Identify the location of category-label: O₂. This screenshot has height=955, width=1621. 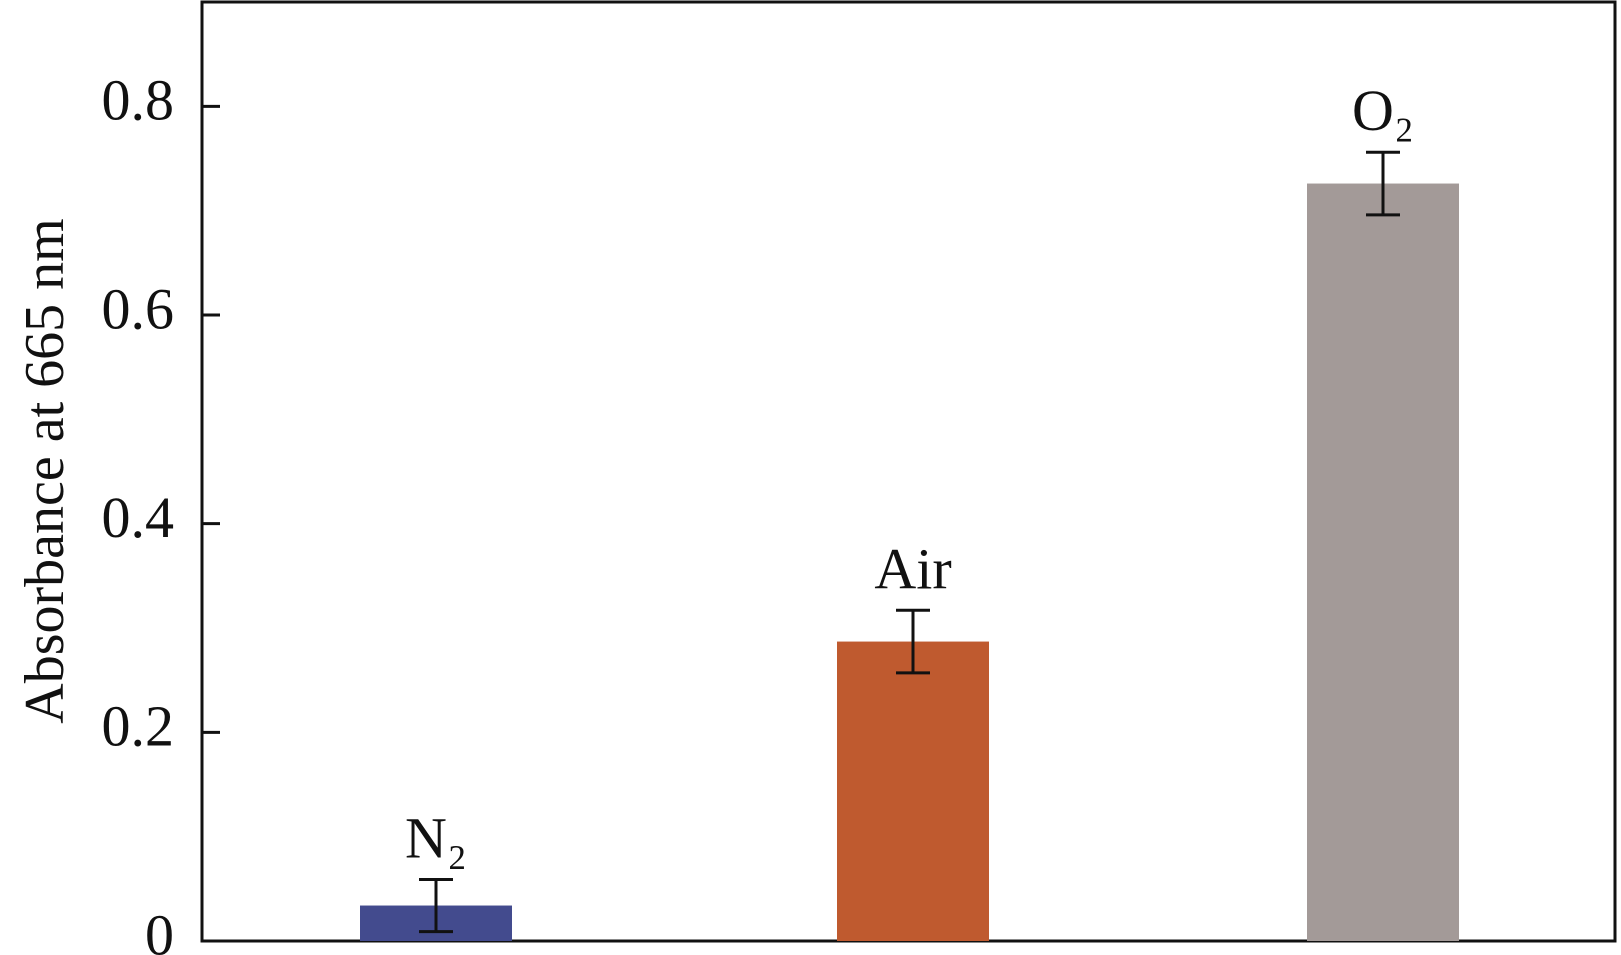
(1383, 110).